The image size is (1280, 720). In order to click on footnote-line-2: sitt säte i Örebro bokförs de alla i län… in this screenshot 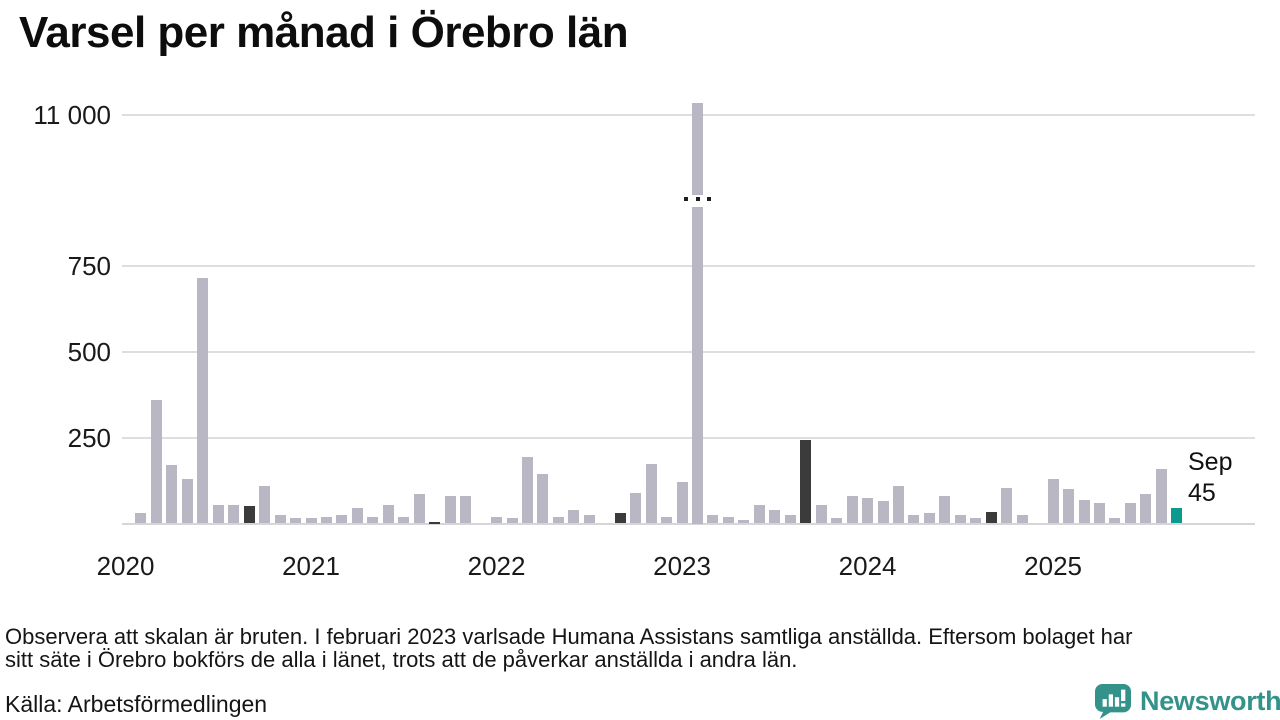, I will do `click(401, 659)`.